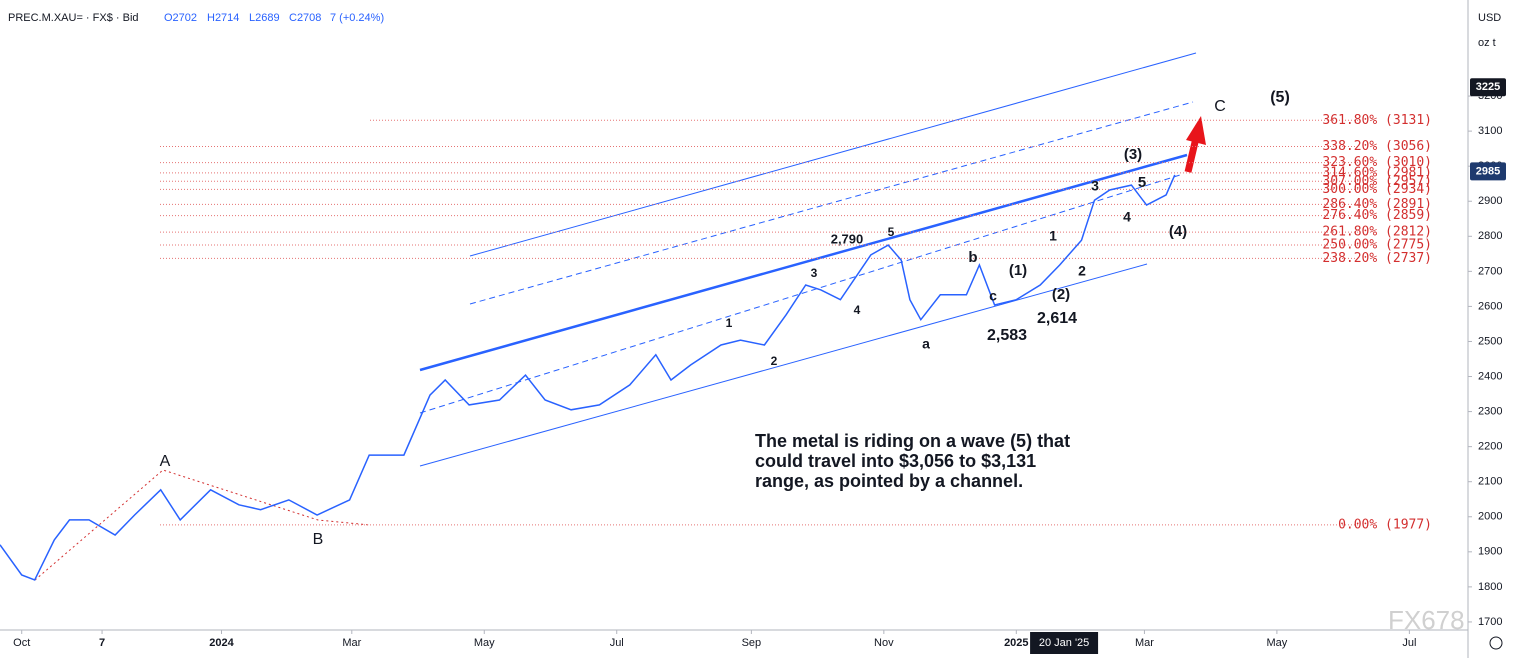 The height and width of the screenshot is (658, 1516). What do you see at coordinates (1490, 236) in the screenshot?
I see `y-tick-label: 2800` at bounding box center [1490, 236].